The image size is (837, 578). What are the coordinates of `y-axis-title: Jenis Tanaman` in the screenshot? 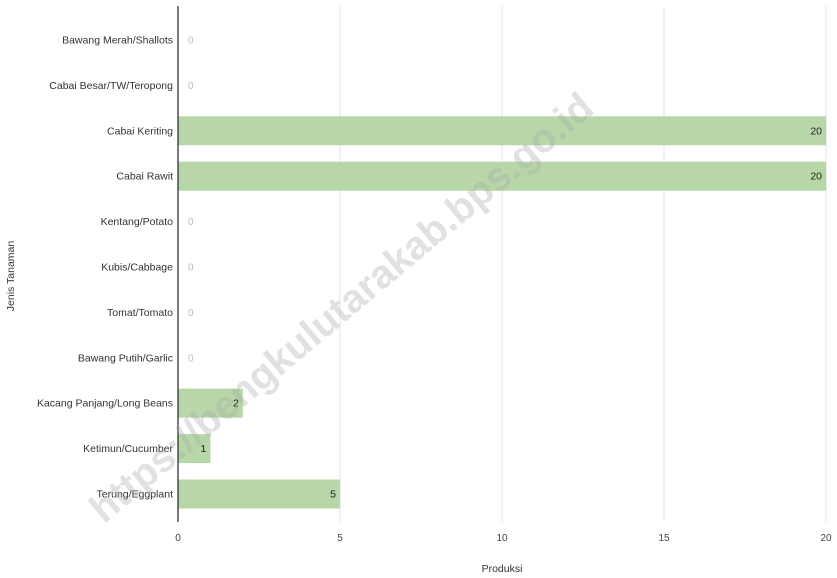 It's located at (11, 276).